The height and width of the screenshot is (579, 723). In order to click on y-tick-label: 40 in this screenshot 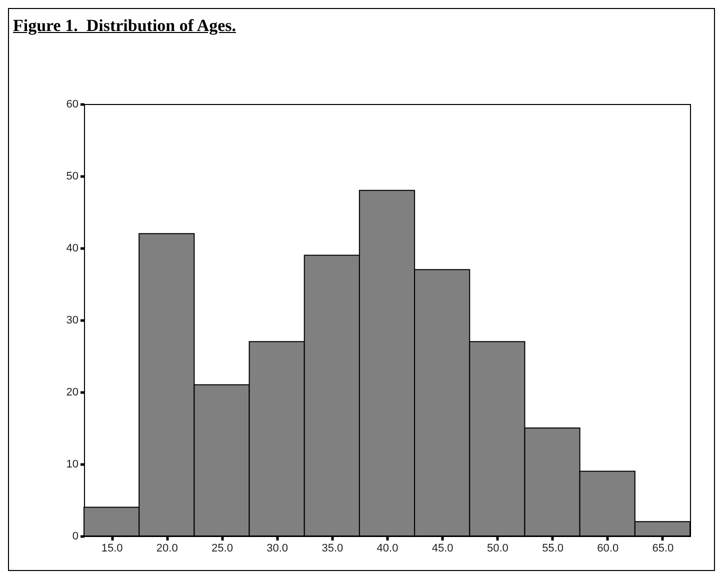, I will do `click(72, 248)`.